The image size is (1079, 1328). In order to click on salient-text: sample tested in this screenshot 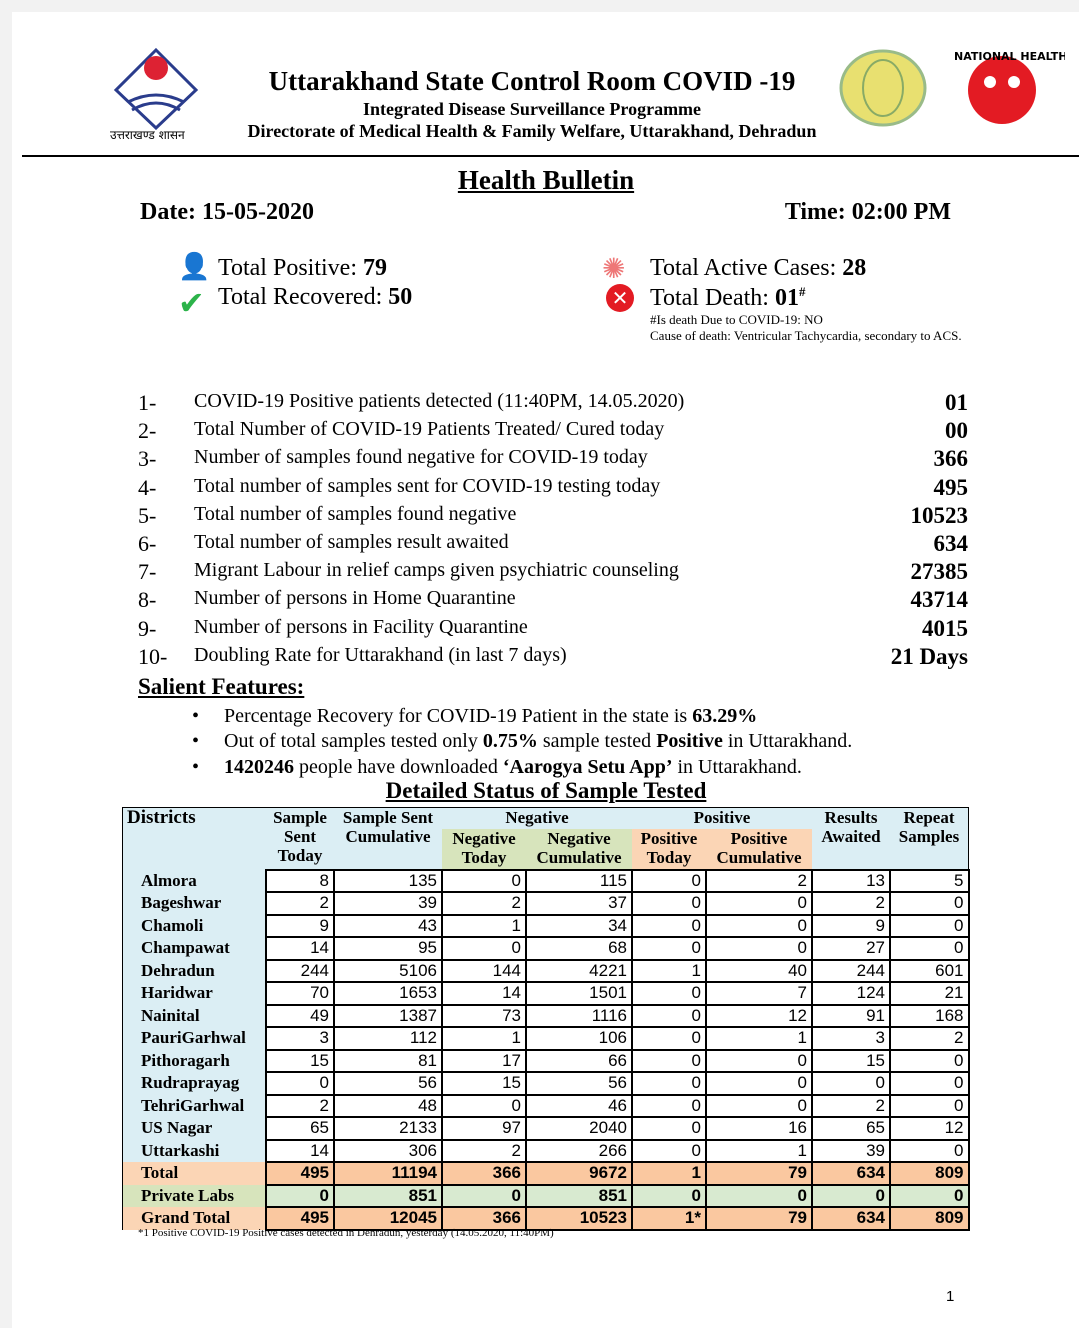, I will do `click(597, 741)`.